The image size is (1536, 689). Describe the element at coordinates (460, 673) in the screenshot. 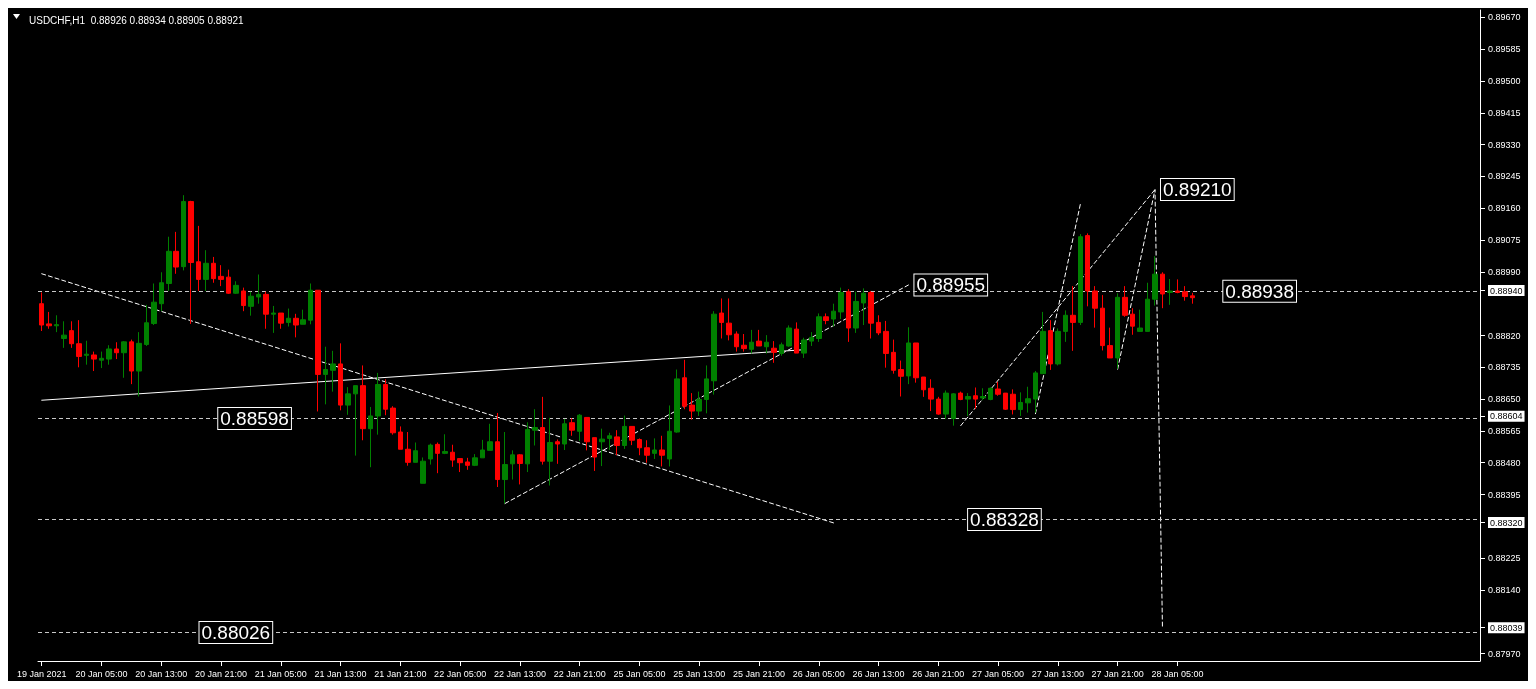

I see `x-tick-label: 22 Jan 05:00` at that location.